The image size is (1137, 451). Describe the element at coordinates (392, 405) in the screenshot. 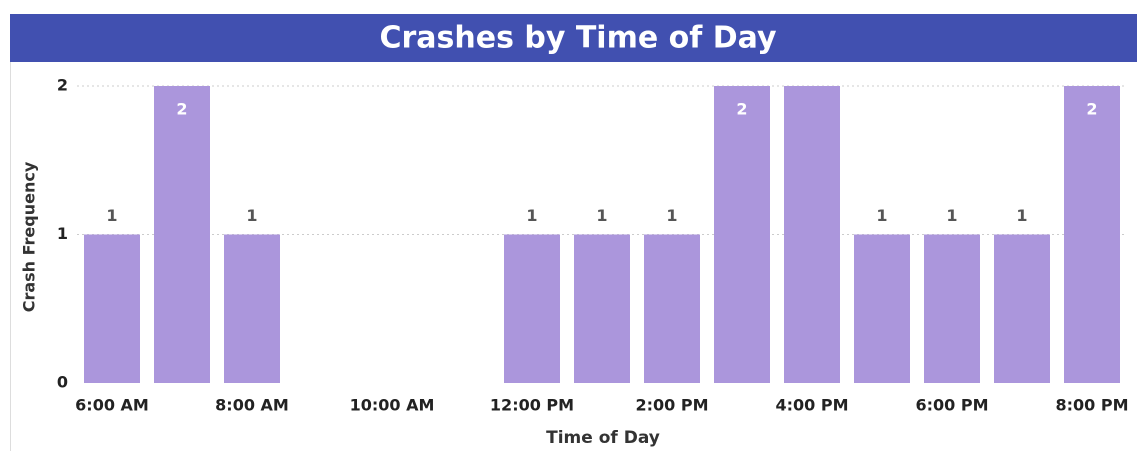

I see `x-tick-label: 10:00 AM` at that location.